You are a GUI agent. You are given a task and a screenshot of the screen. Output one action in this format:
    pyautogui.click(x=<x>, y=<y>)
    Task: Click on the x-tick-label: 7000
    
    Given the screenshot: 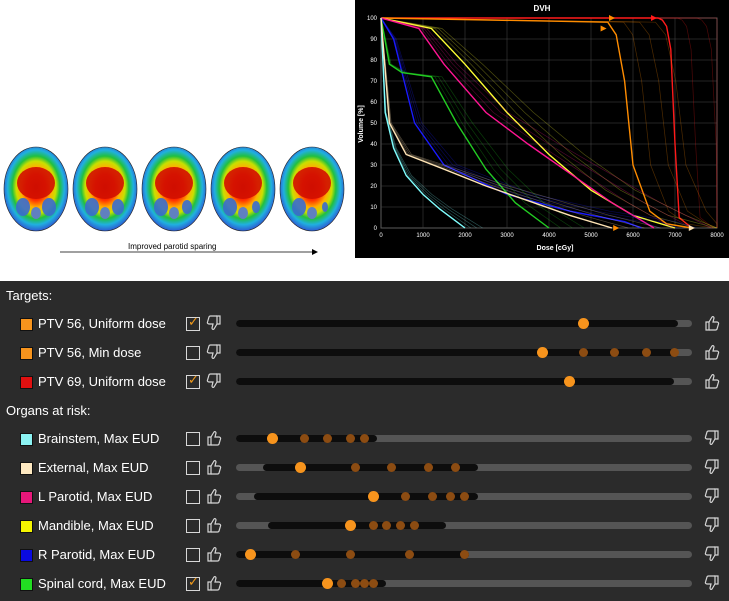 What is the action you would take?
    pyautogui.click(x=675, y=236)
    